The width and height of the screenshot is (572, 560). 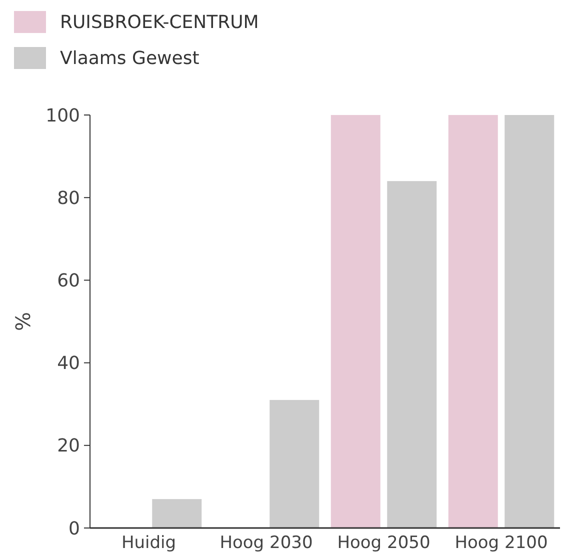 I want to click on y-tick-label: 100, so click(x=63, y=115).